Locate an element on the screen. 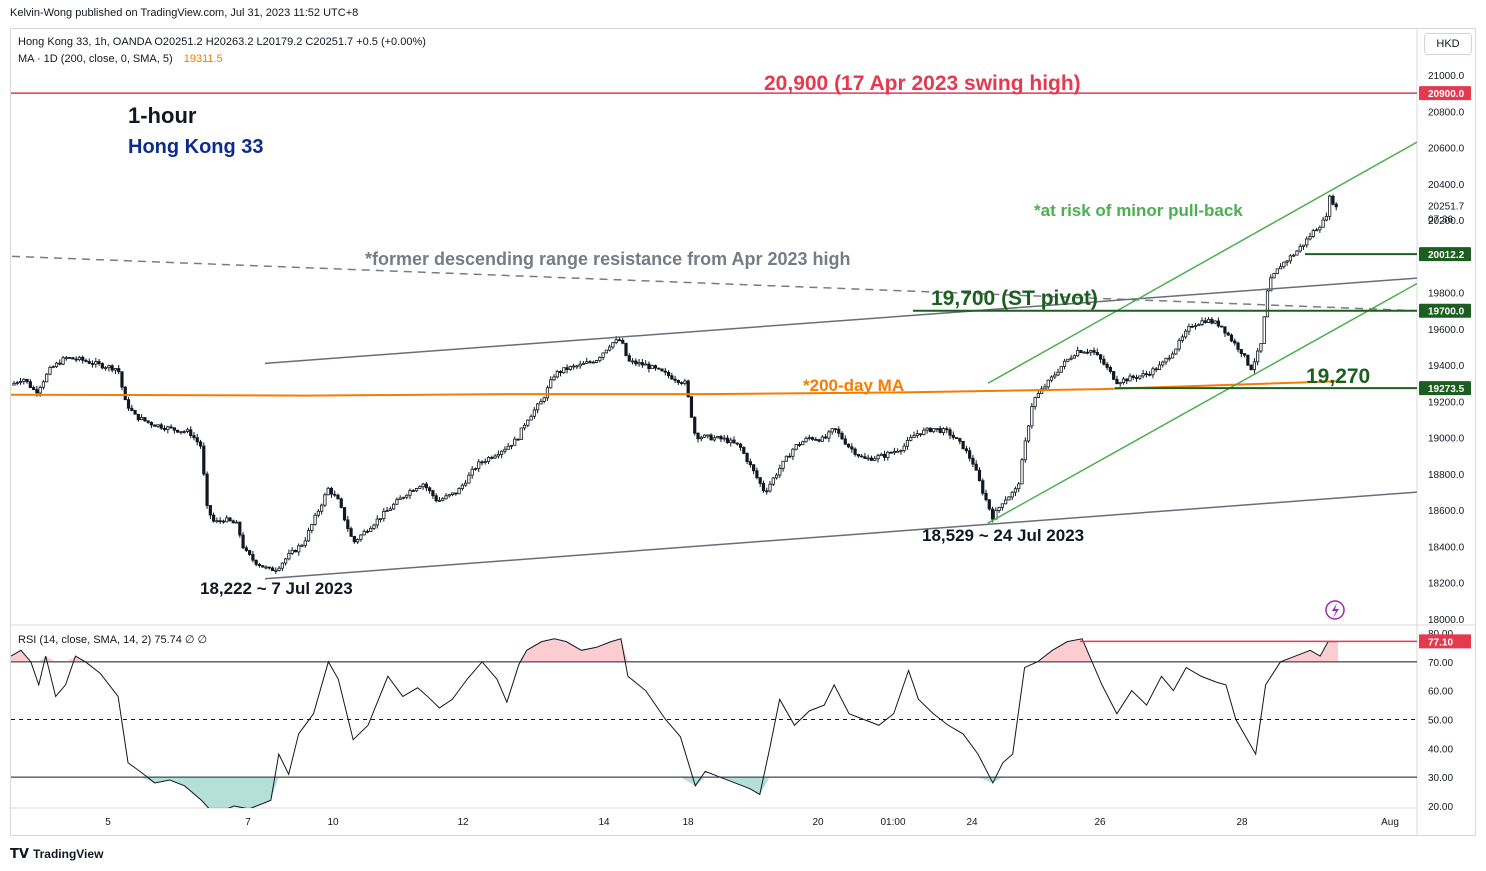 Image resolution: width=1486 pixels, height=871 pixels. low-jul24-annotation: 18,529 ~ 24 Jul 2023 is located at coordinates (1003, 535).